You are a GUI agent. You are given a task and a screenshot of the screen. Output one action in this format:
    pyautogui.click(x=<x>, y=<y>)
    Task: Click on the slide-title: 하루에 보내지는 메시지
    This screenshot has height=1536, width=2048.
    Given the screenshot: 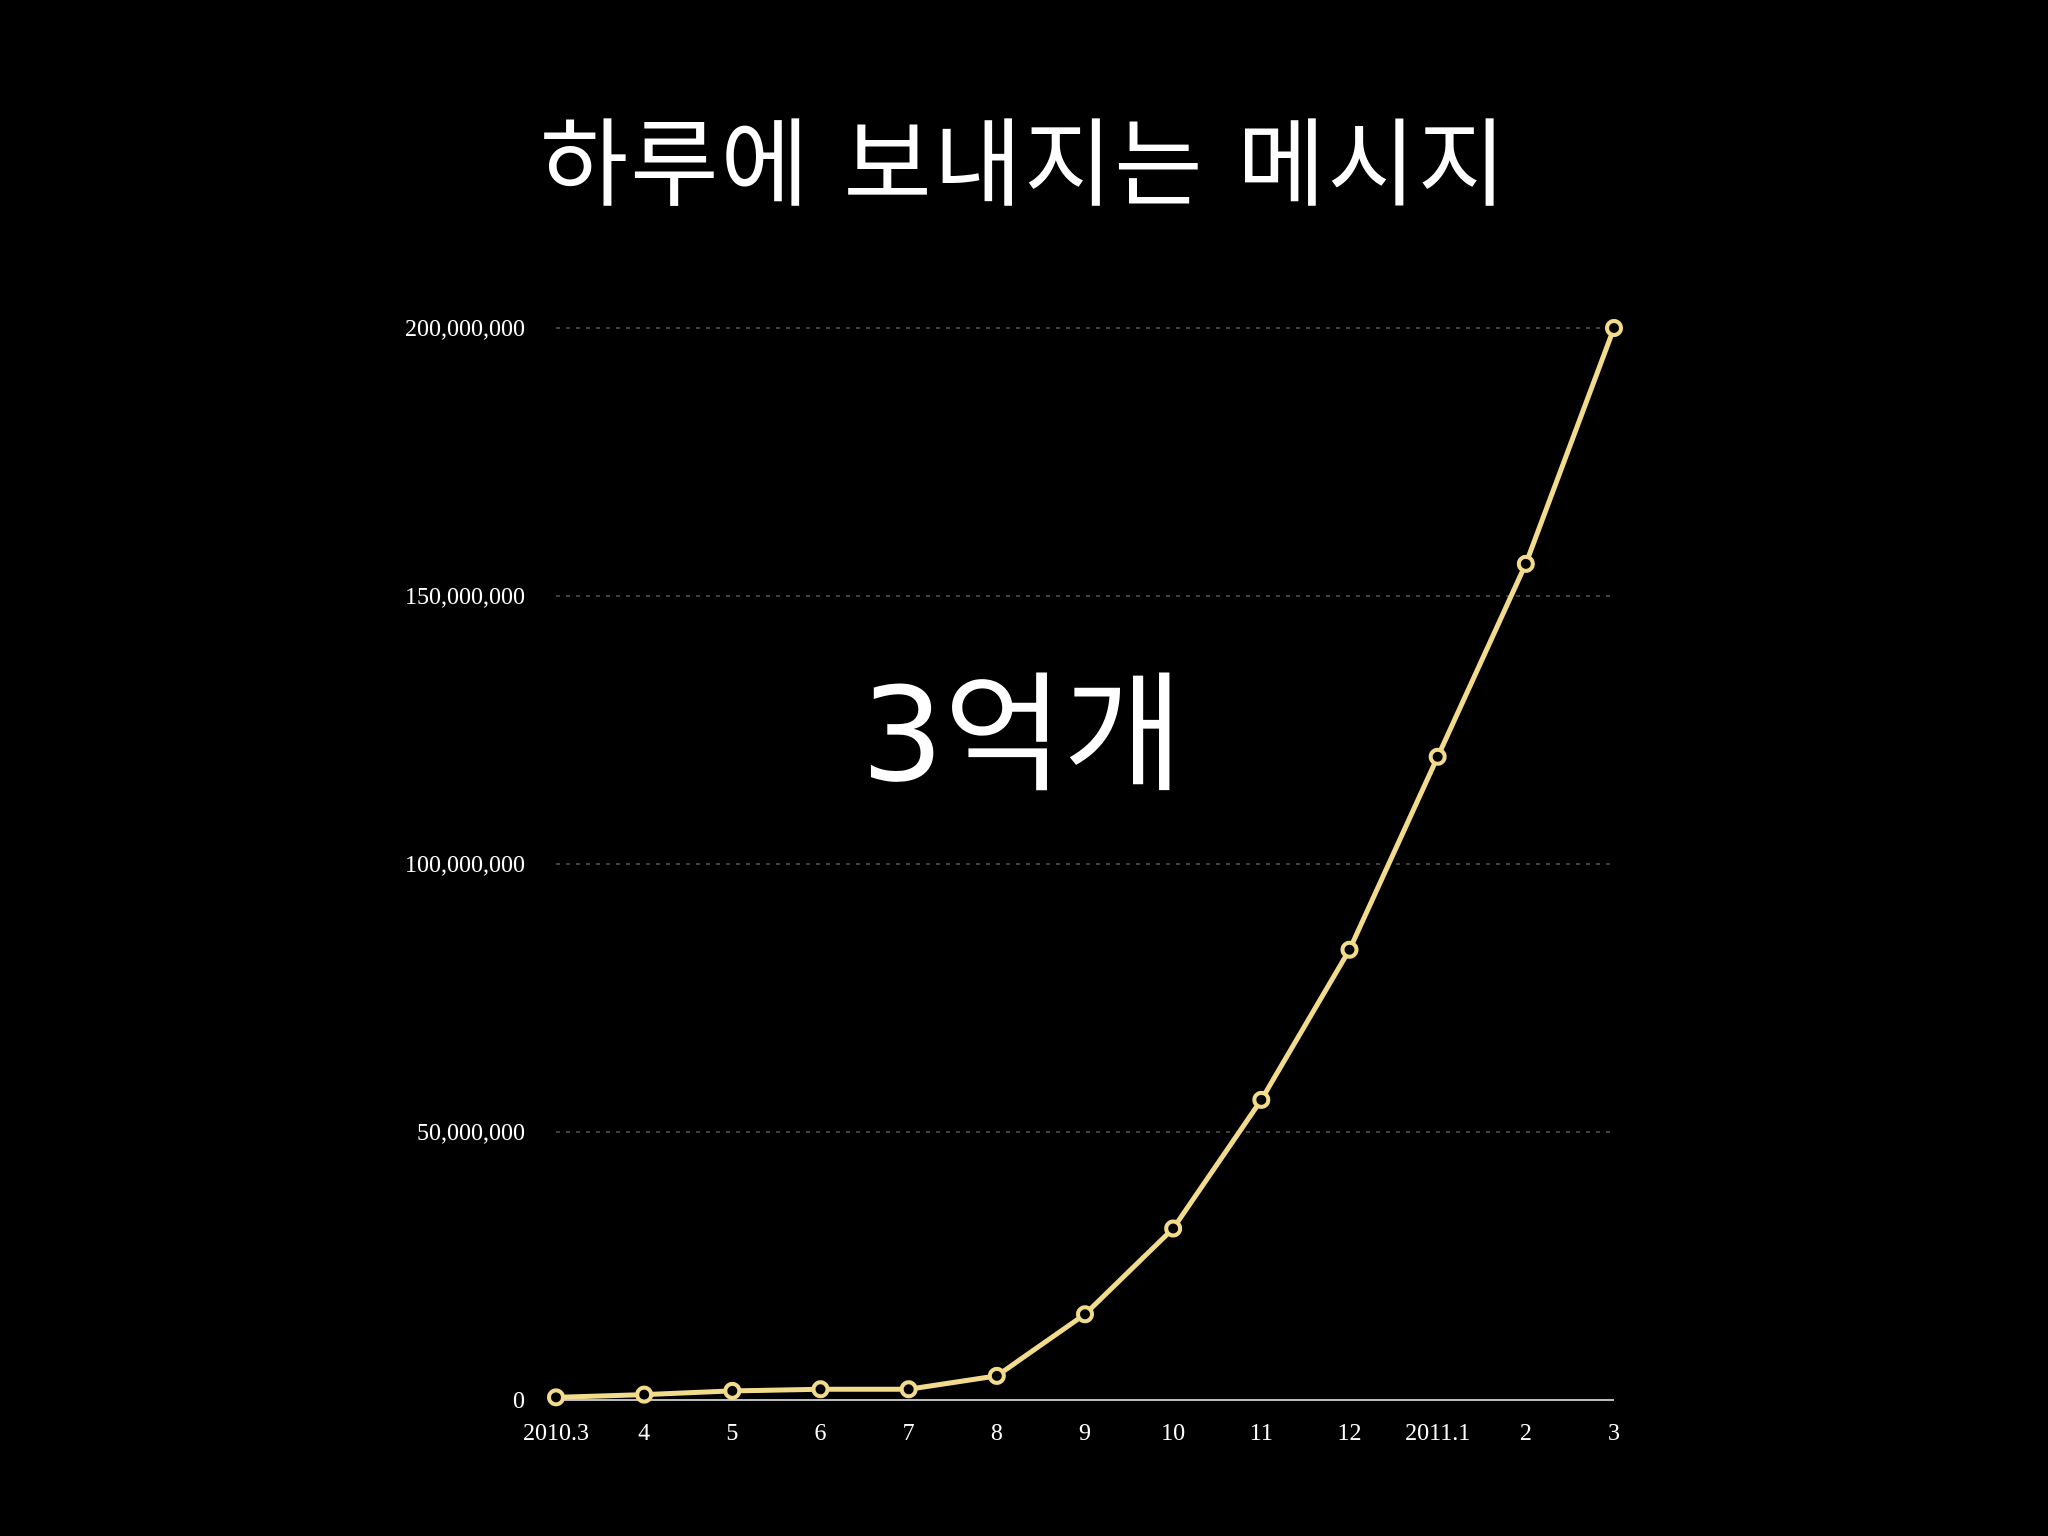 What is the action you would take?
    pyautogui.click(x=1024, y=165)
    